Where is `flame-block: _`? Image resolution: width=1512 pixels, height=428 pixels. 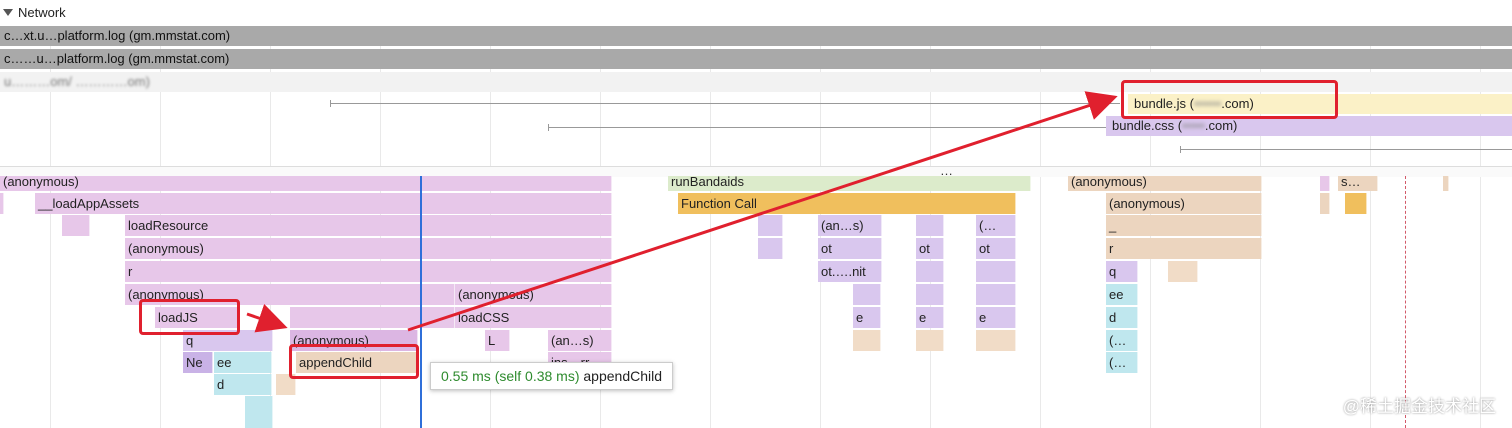
flame-block: _ is located at coordinates (1184, 225).